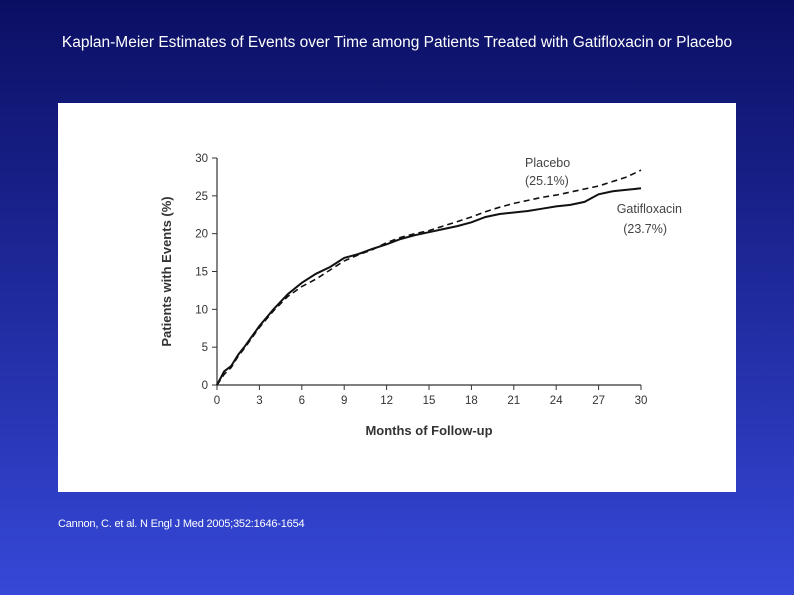  What do you see at coordinates (556, 401) in the screenshot?
I see `x-tick-label: 24` at bounding box center [556, 401].